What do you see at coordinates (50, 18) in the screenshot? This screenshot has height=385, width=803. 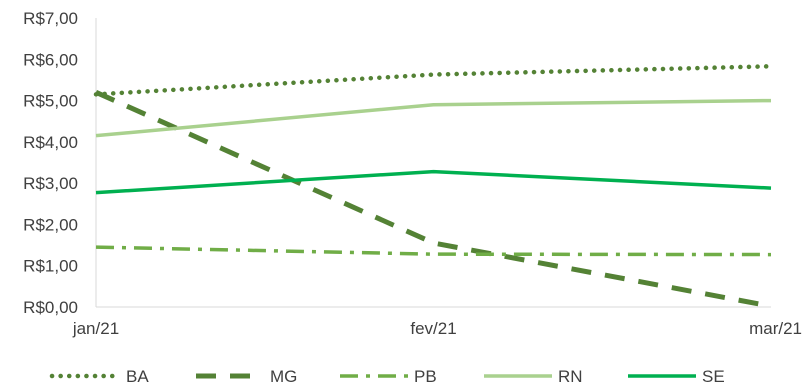 I see `y-tick-label: R$7,00` at bounding box center [50, 18].